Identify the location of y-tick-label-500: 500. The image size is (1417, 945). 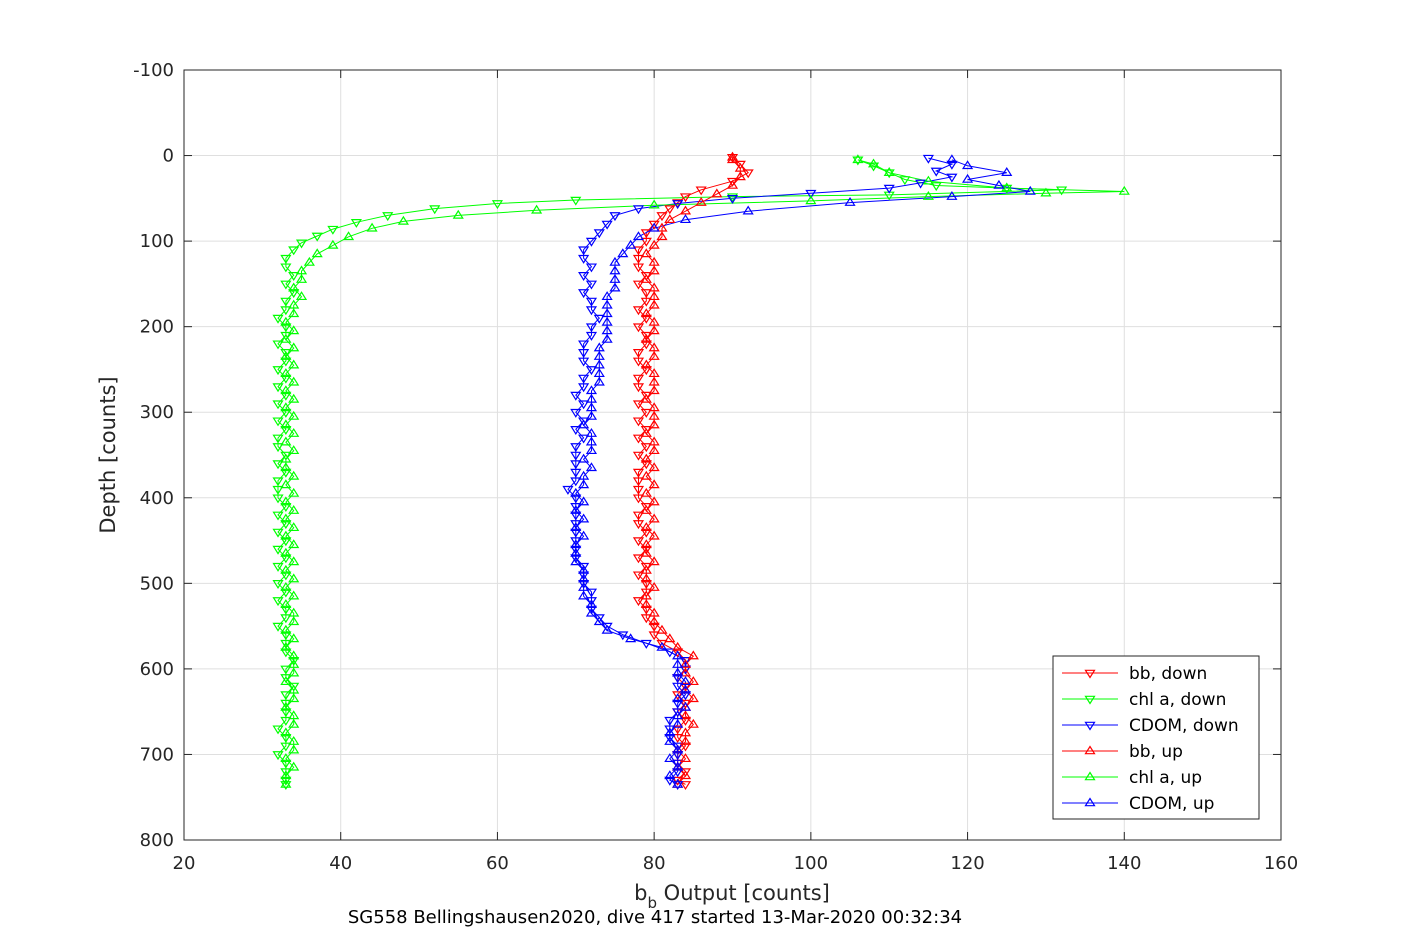
(157, 583).